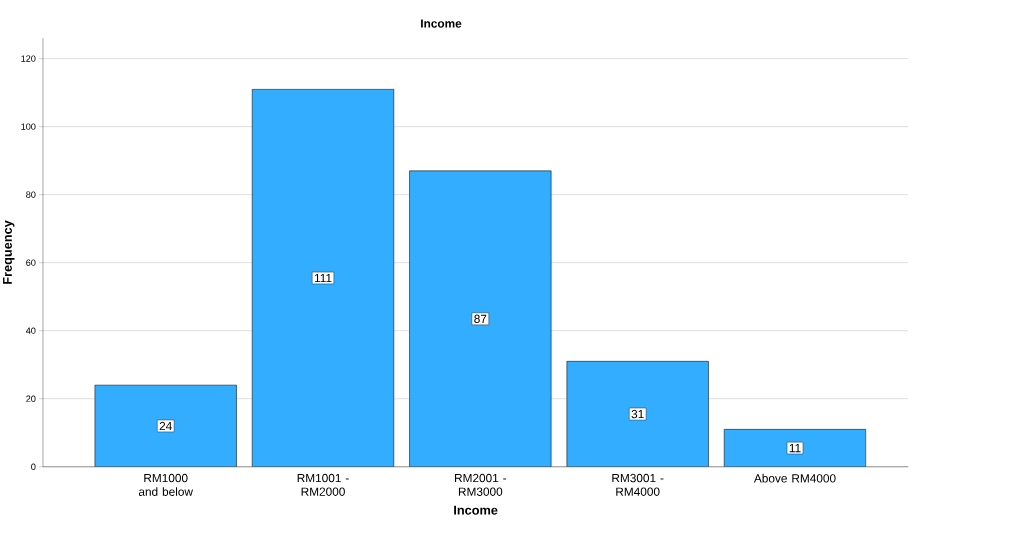 Image resolution: width=1031 pixels, height=545 pixels. What do you see at coordinates (794, 478) in the screenshot?
I see `x-tick-label: Above RM4000` at bounding box center [794, 478].